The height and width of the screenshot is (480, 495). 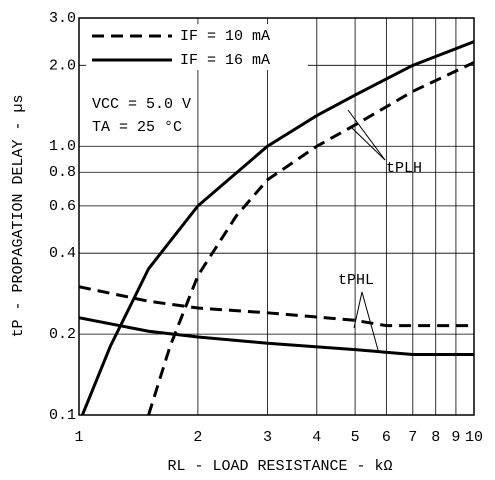 What do you see at coordinates (137, 127) in the screenshot?
I see `annotation: TA = 25 °C` at bounding box center [137, 127].